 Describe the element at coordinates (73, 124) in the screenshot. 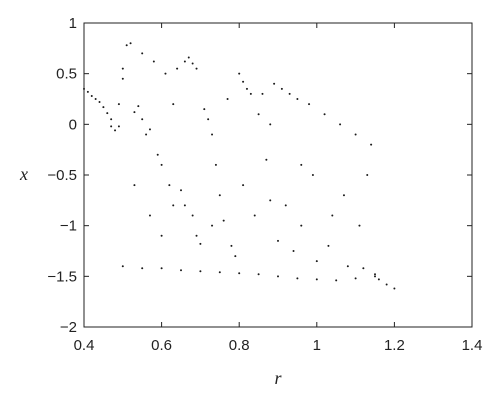

I see `y-tick-label: 0` at that location.